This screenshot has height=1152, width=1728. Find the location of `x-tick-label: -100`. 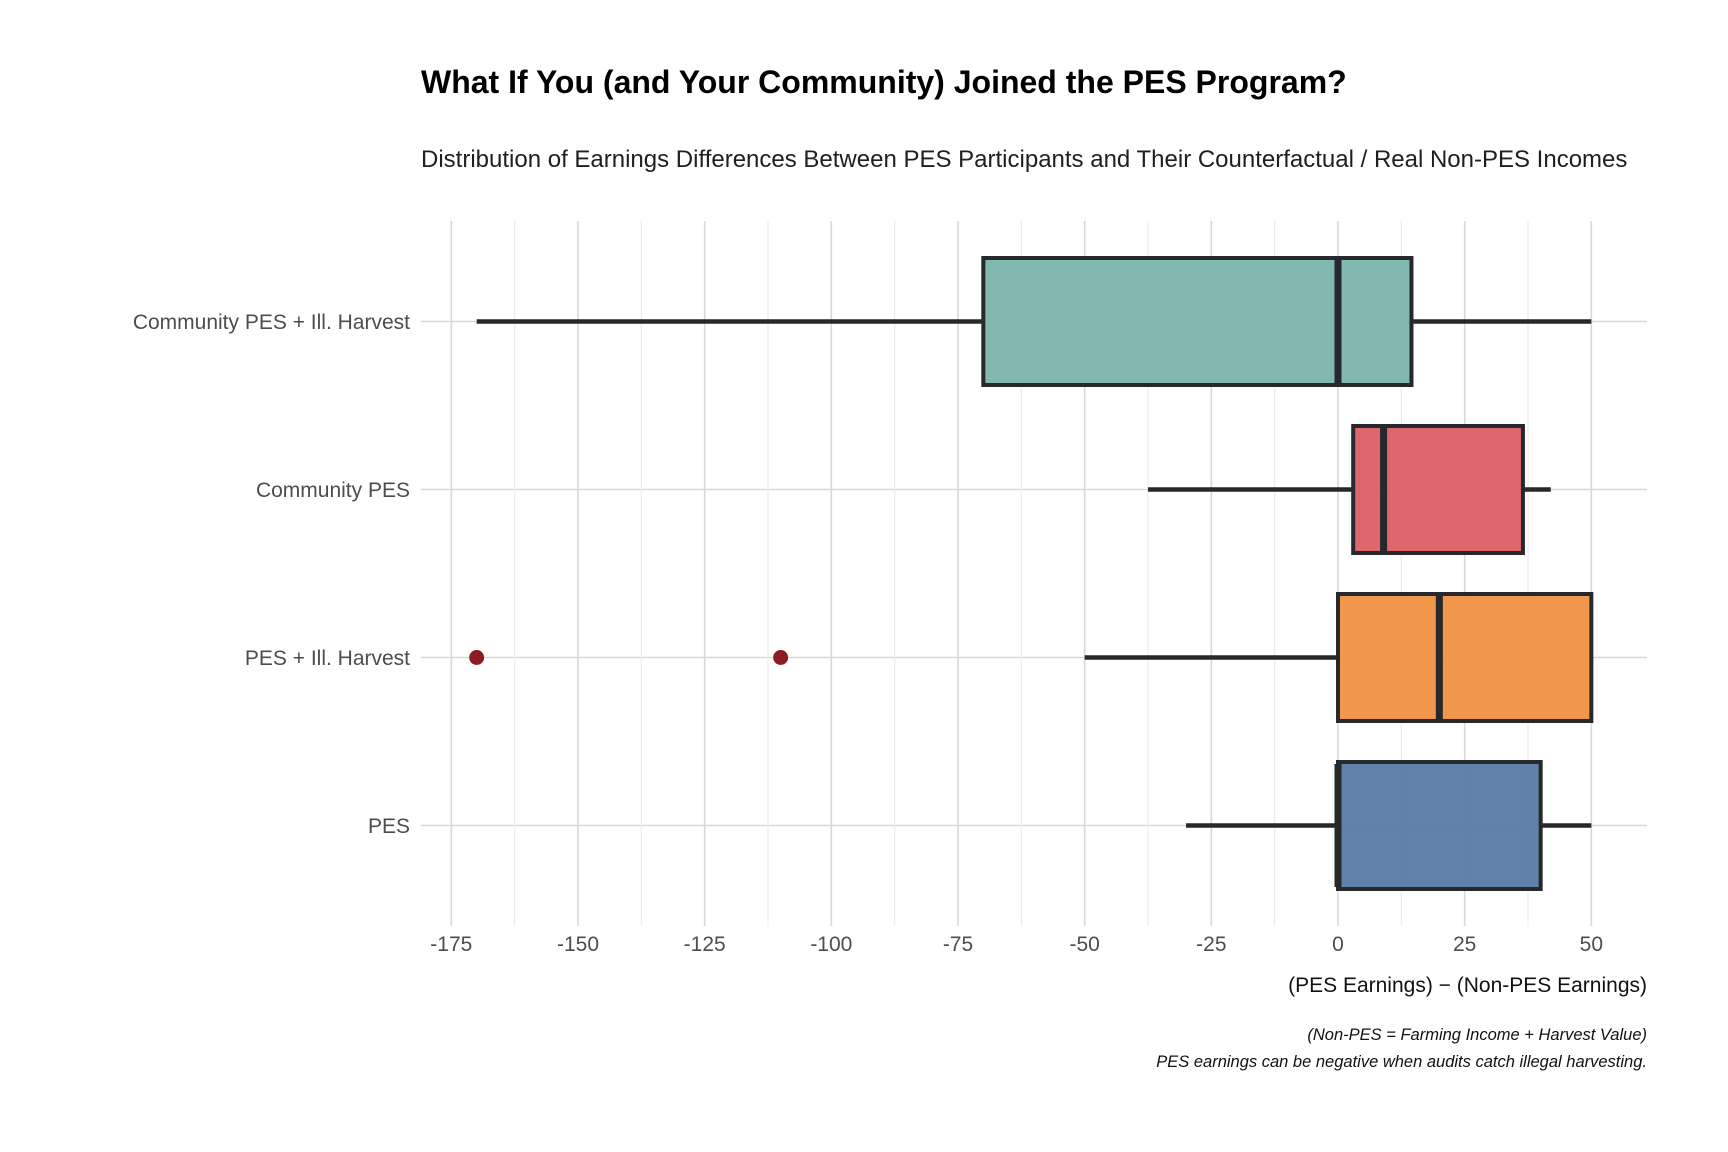

x-tick-label: -100 is located at coordinates (831, 944).